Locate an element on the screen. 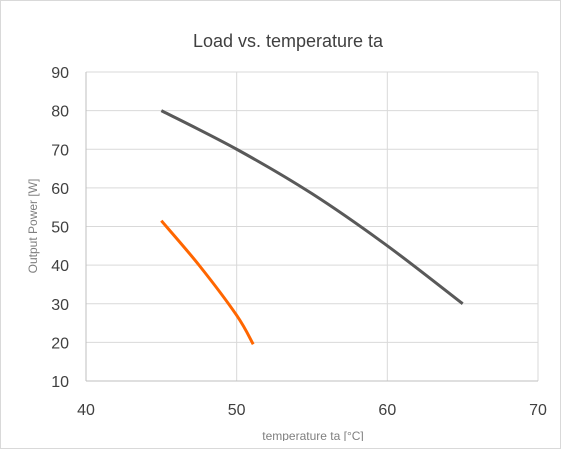 Image resolution: width=563 pixels, height=449 pixels. x-tick-label-40: 40 is located at coordinates (86, 410).